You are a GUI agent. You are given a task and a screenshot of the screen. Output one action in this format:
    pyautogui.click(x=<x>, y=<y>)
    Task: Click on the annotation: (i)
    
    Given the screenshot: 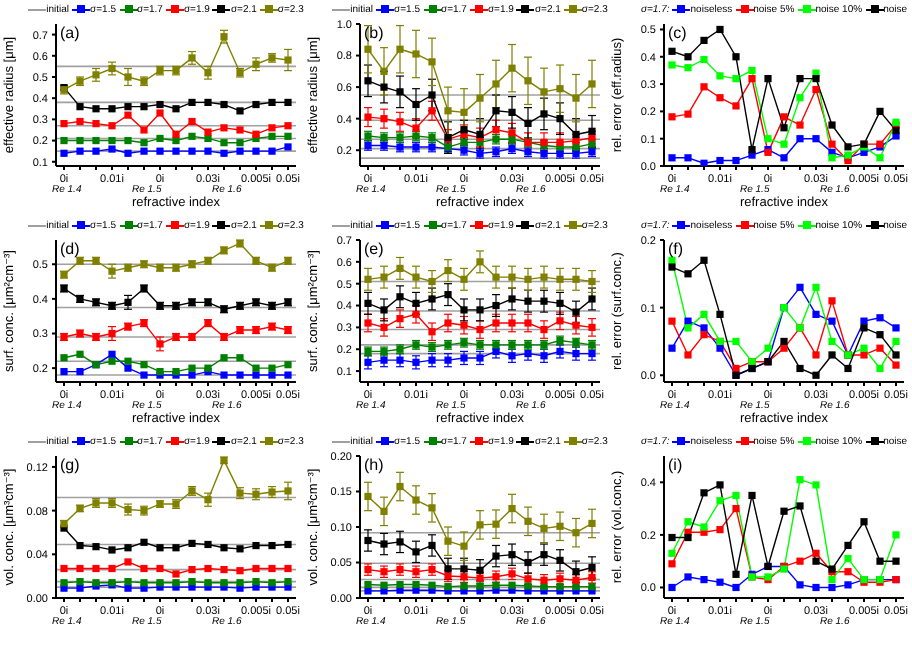 What is the action you would take?
    pyautogui.click(x=675, y=465)
    